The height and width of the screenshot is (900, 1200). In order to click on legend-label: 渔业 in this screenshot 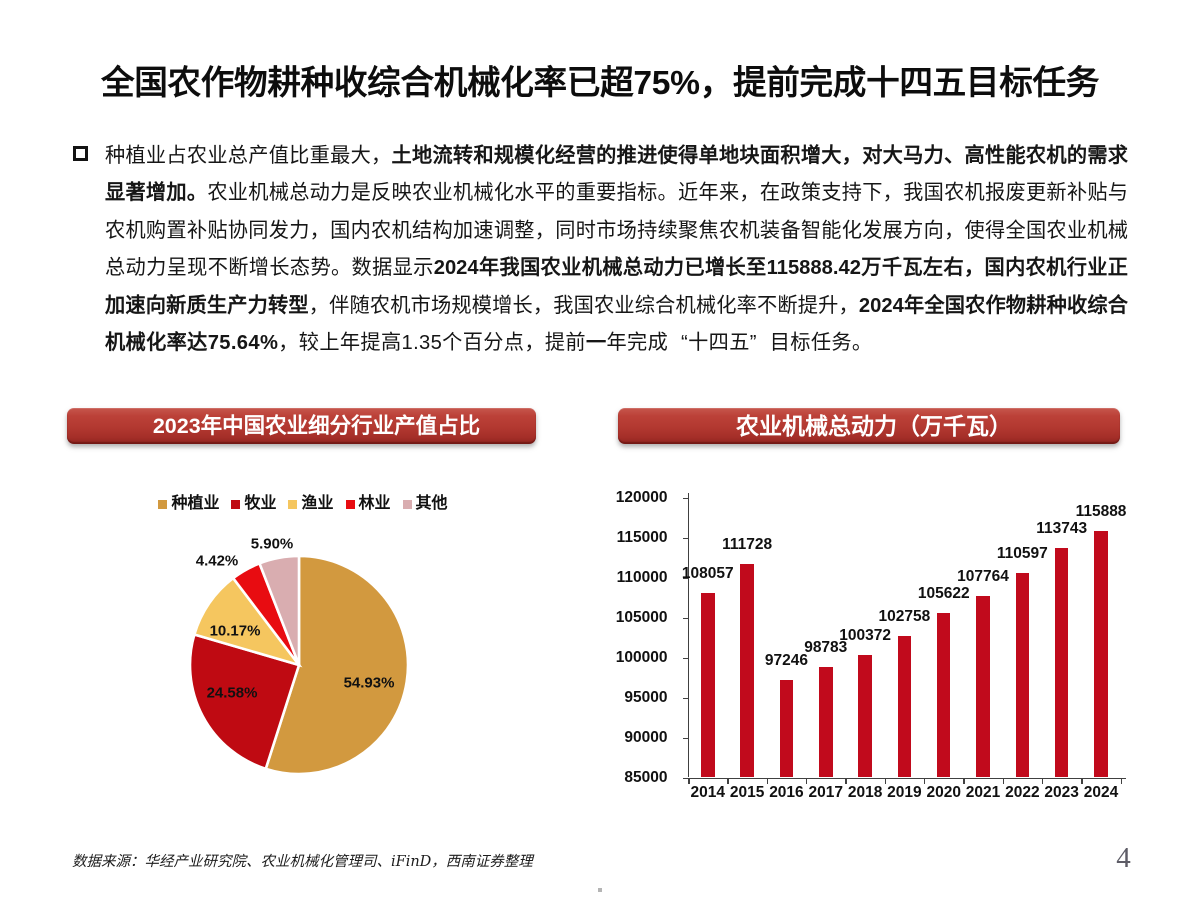, I will do `click(317, 503)`.